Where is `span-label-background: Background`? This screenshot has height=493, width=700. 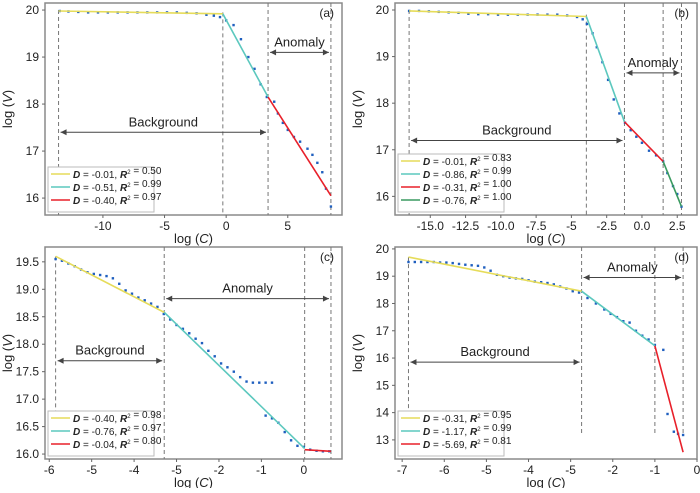 span-label-background: Background is located at coordinates (109, 350).